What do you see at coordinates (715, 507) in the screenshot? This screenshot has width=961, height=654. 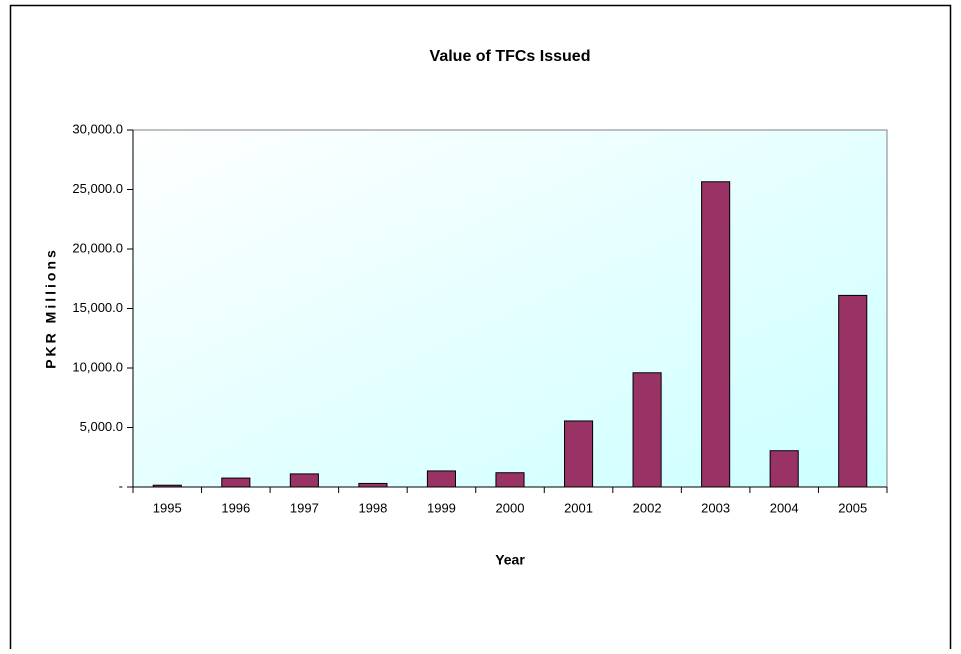 I see `x-tick-label: 2003` at bounding box center [715, 507].